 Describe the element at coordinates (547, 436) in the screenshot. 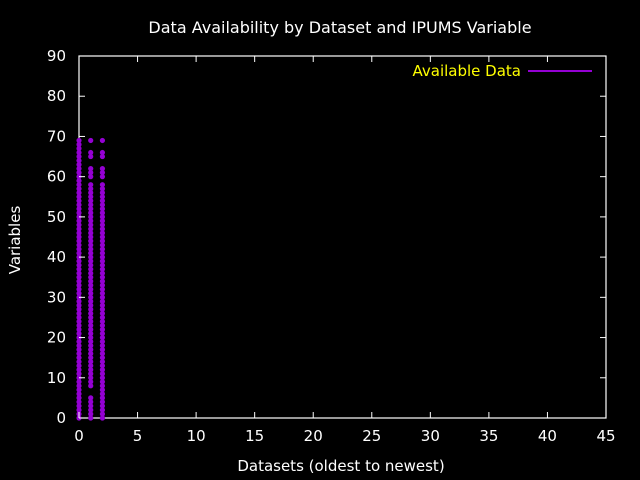

I see `x-tick-label: 40` at that location.